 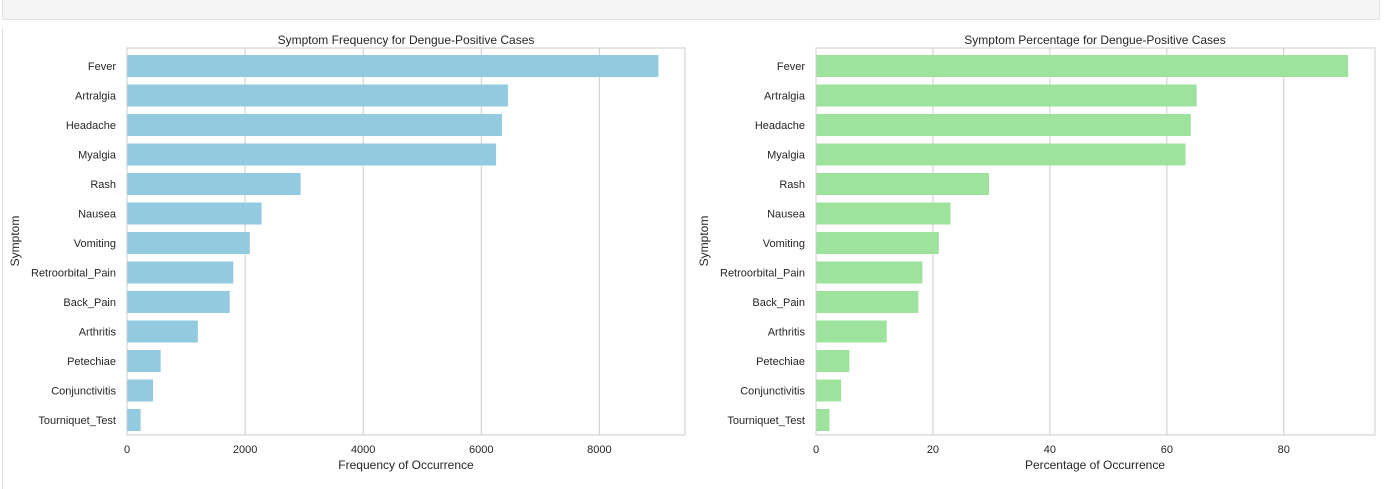 What do you see at coordinates (762, 274) in the screenshot?
I see `chart-percentage-y-tick-label: Retroorbital_Pain` at bounding box center [762, 274].